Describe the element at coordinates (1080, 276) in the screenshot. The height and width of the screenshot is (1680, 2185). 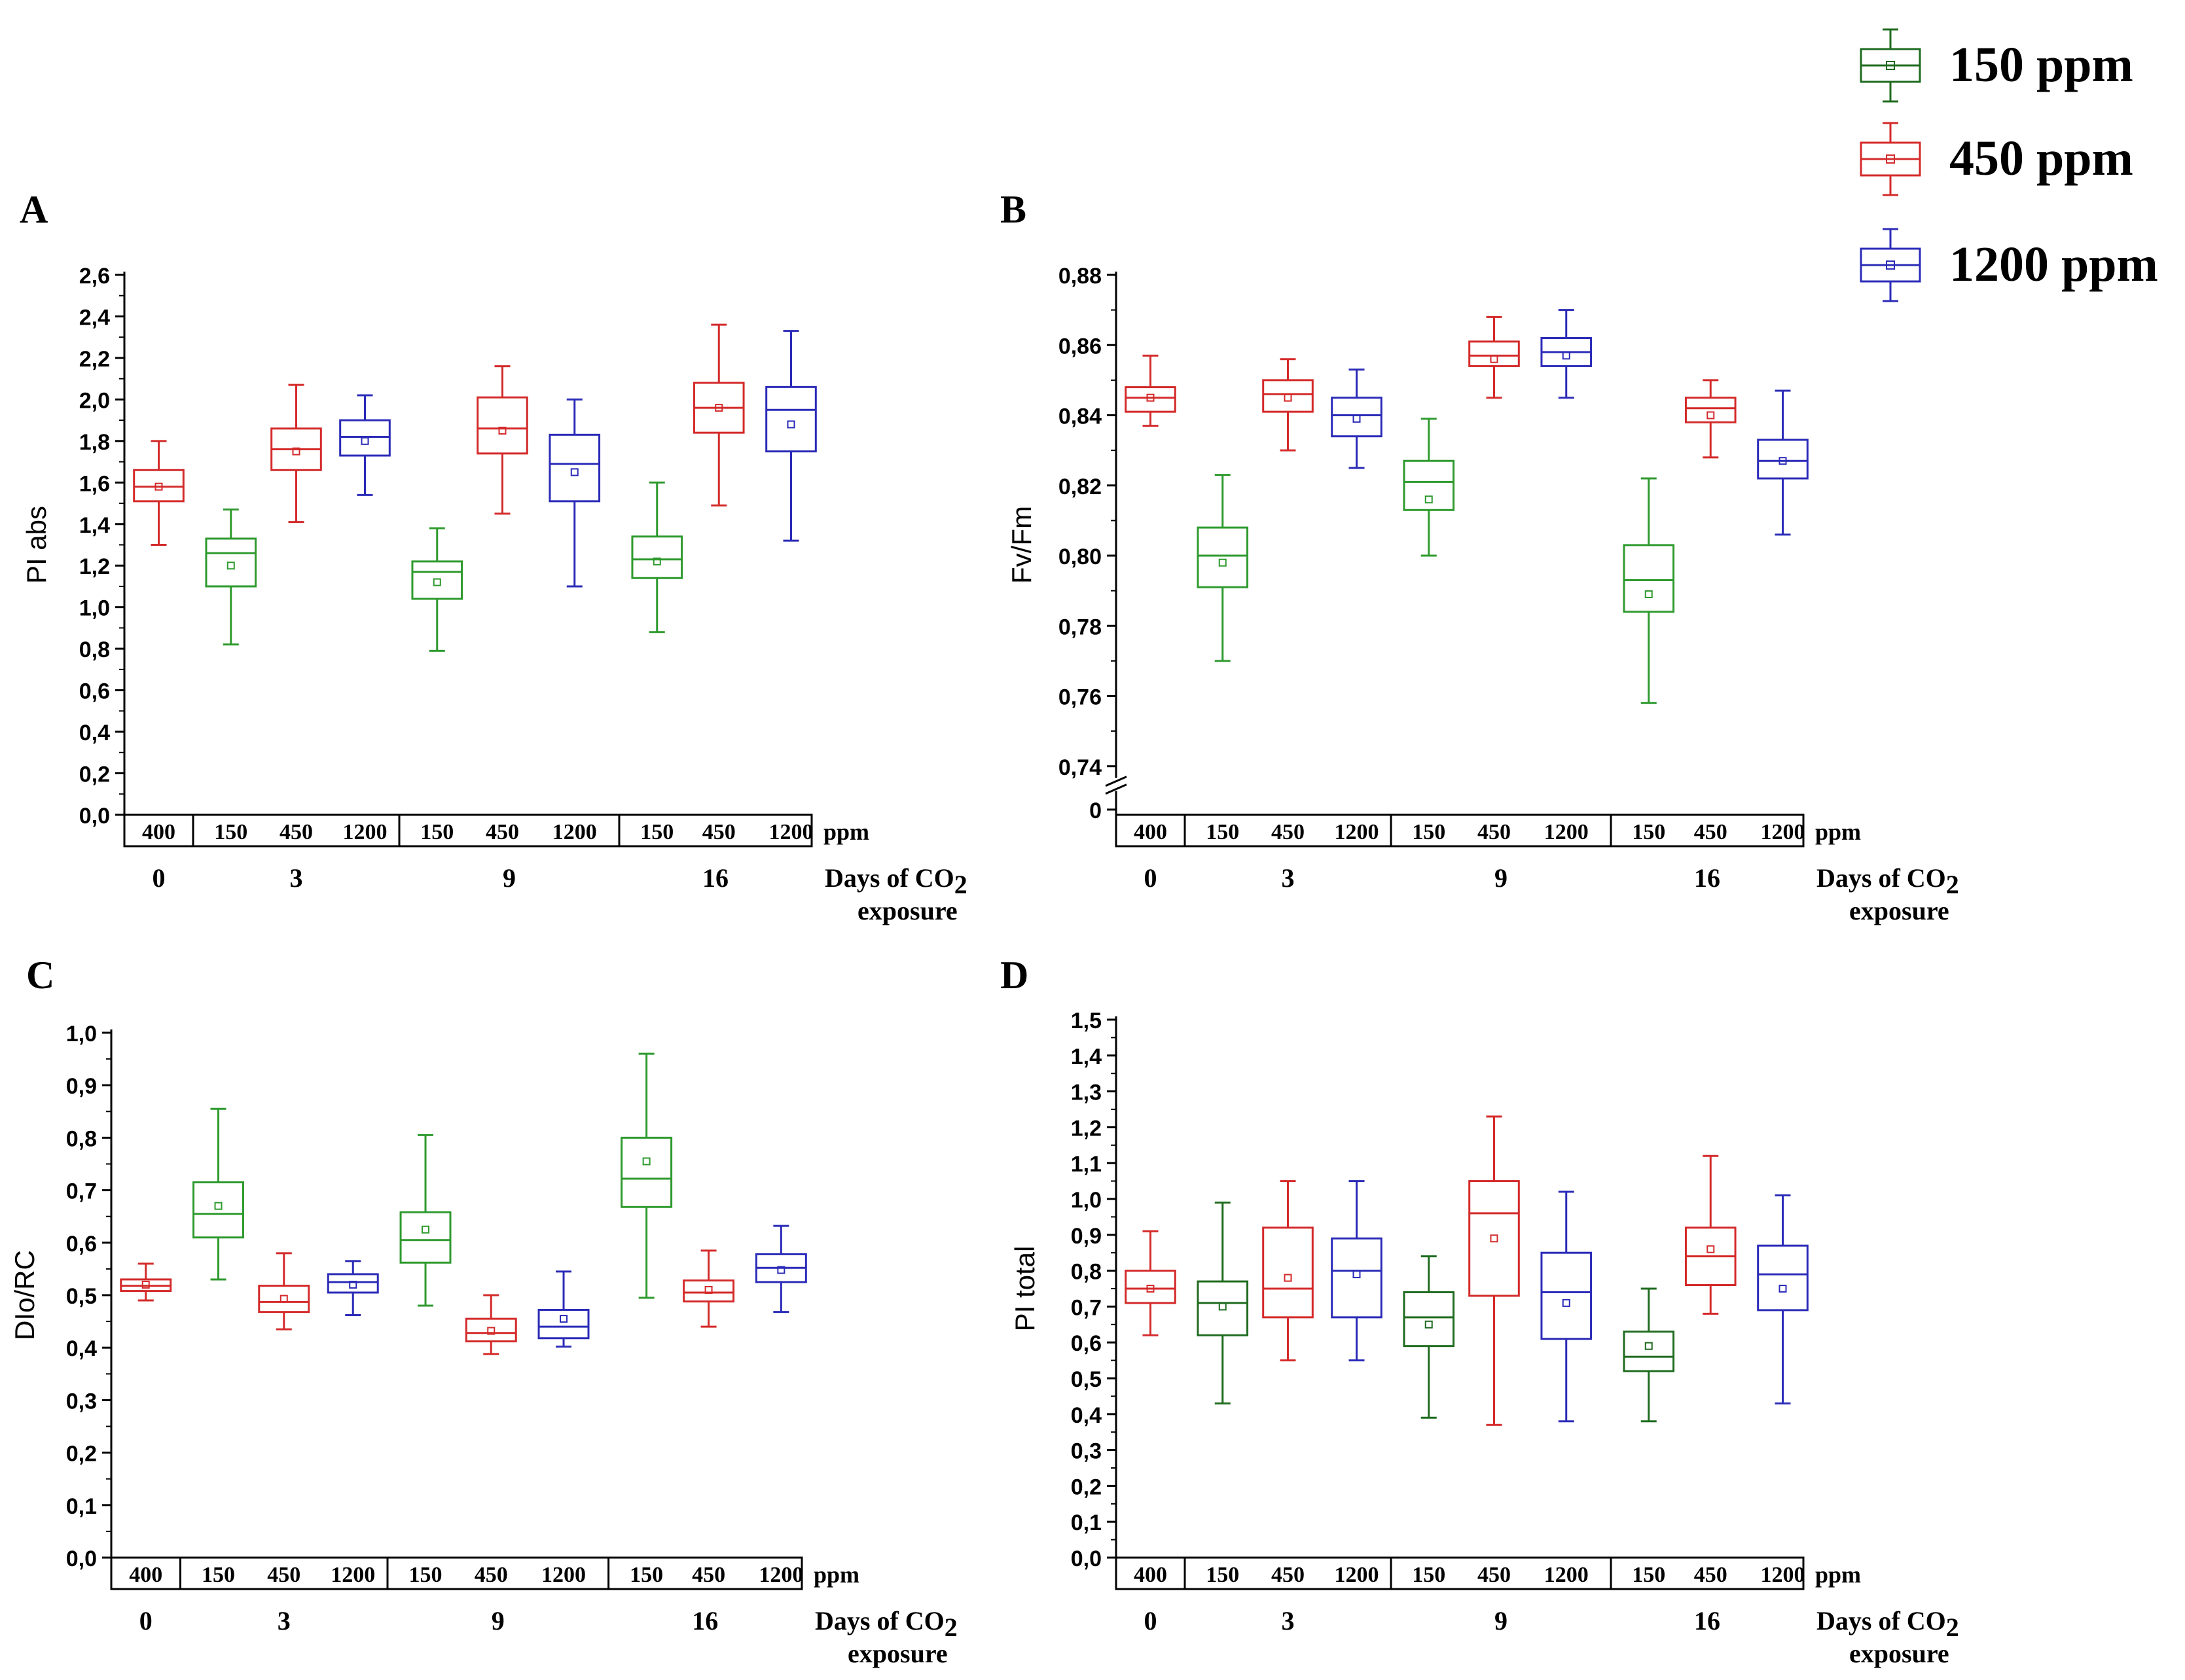
I see `y-tick-label: 0,88` at that location.